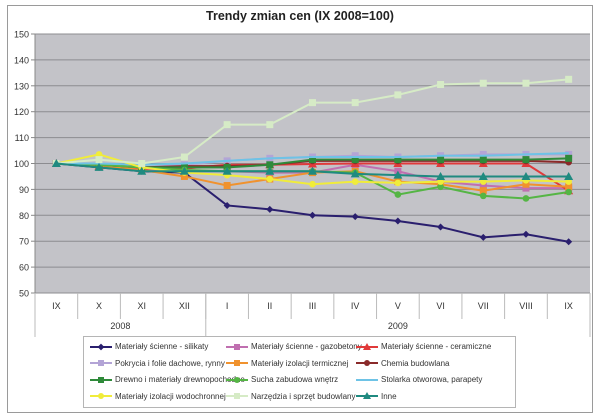 Image resolution: width=600 pixels, height=420 pixels. I want to click on y-tick-label: 150, so click(21, 35).